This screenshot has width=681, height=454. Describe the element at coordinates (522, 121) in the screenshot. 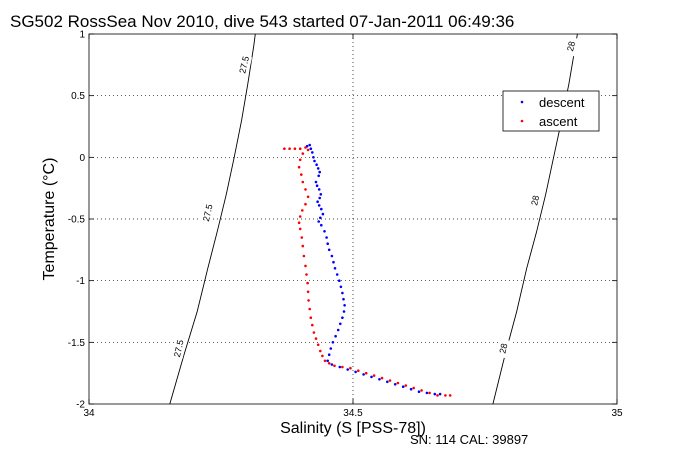

I see `legend-marker-ascent` at that location.